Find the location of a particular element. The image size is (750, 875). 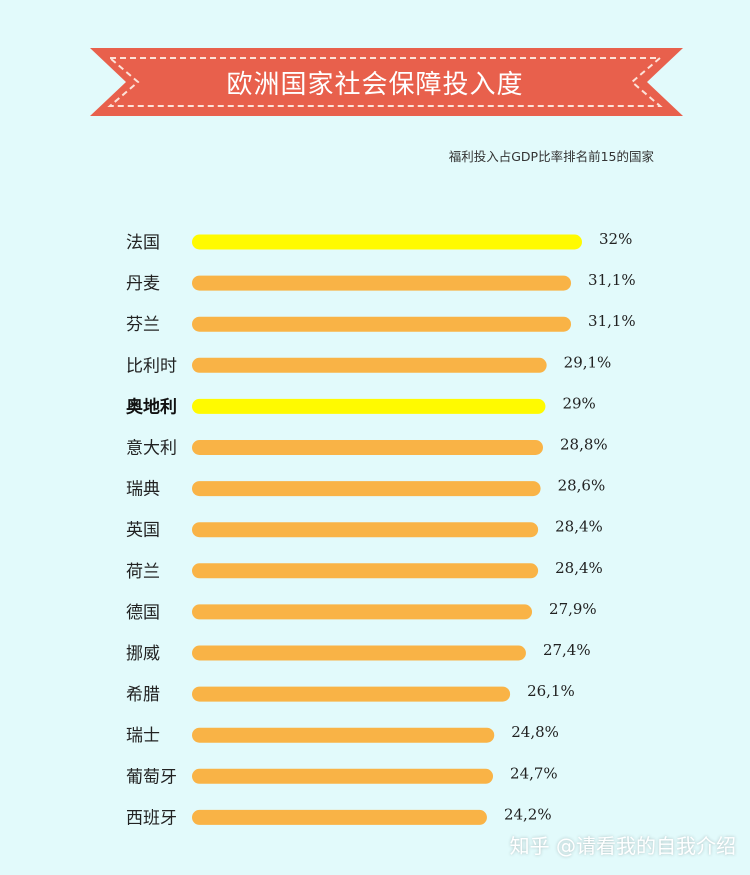

category-label: 法国 is located at coordinates (143, 243).